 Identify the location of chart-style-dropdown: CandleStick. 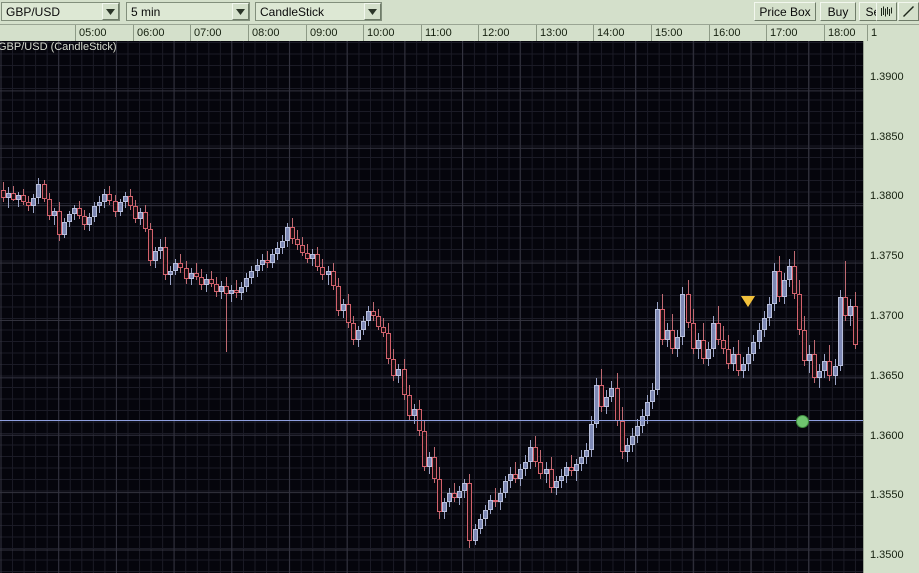
(318, 11).